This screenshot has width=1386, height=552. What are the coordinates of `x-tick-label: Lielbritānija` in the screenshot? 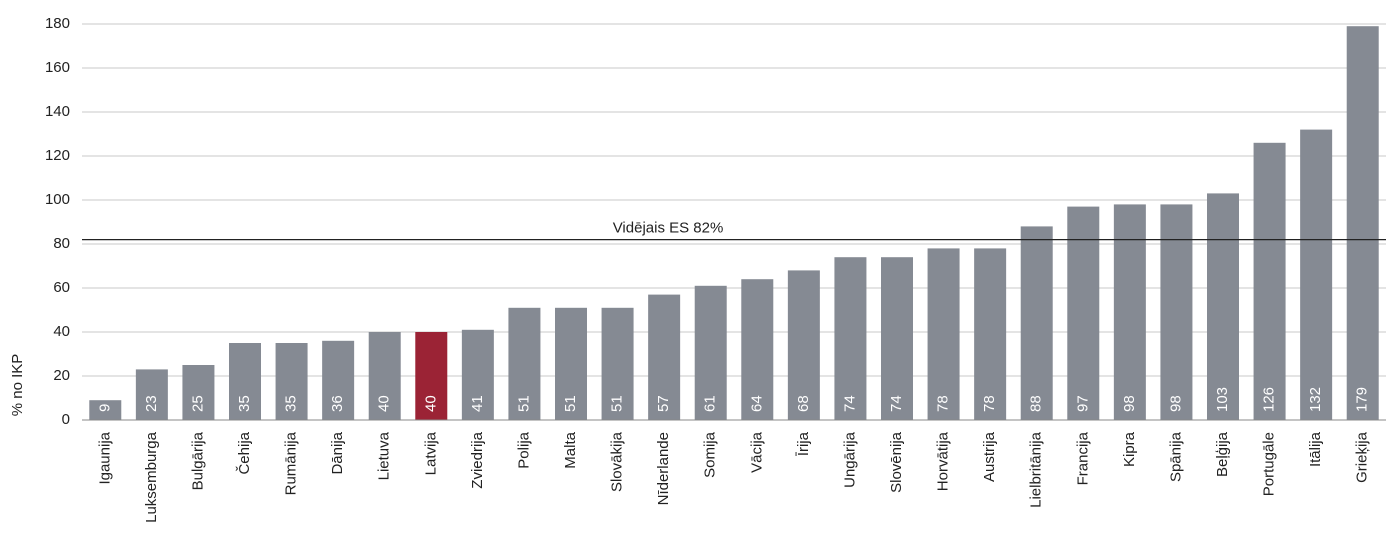 It's located at (1036, 469).